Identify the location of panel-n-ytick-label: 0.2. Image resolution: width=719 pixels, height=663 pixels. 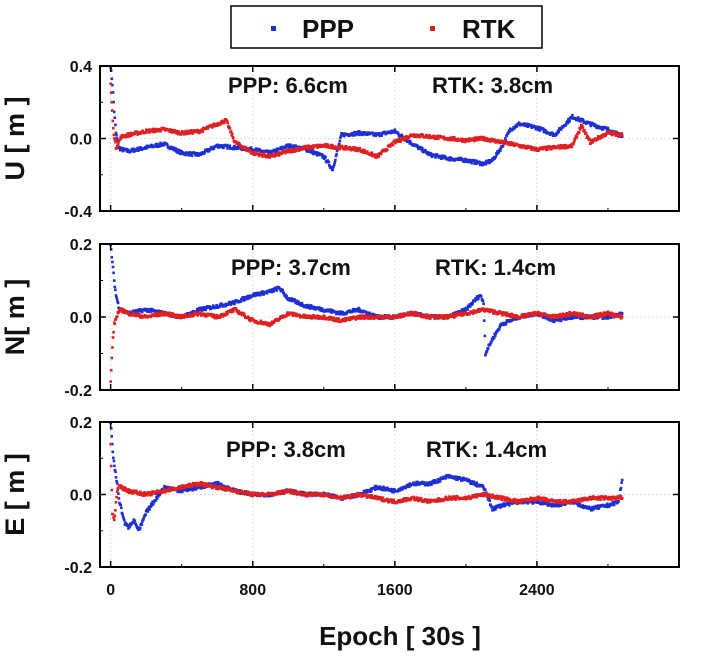
(81, 245).